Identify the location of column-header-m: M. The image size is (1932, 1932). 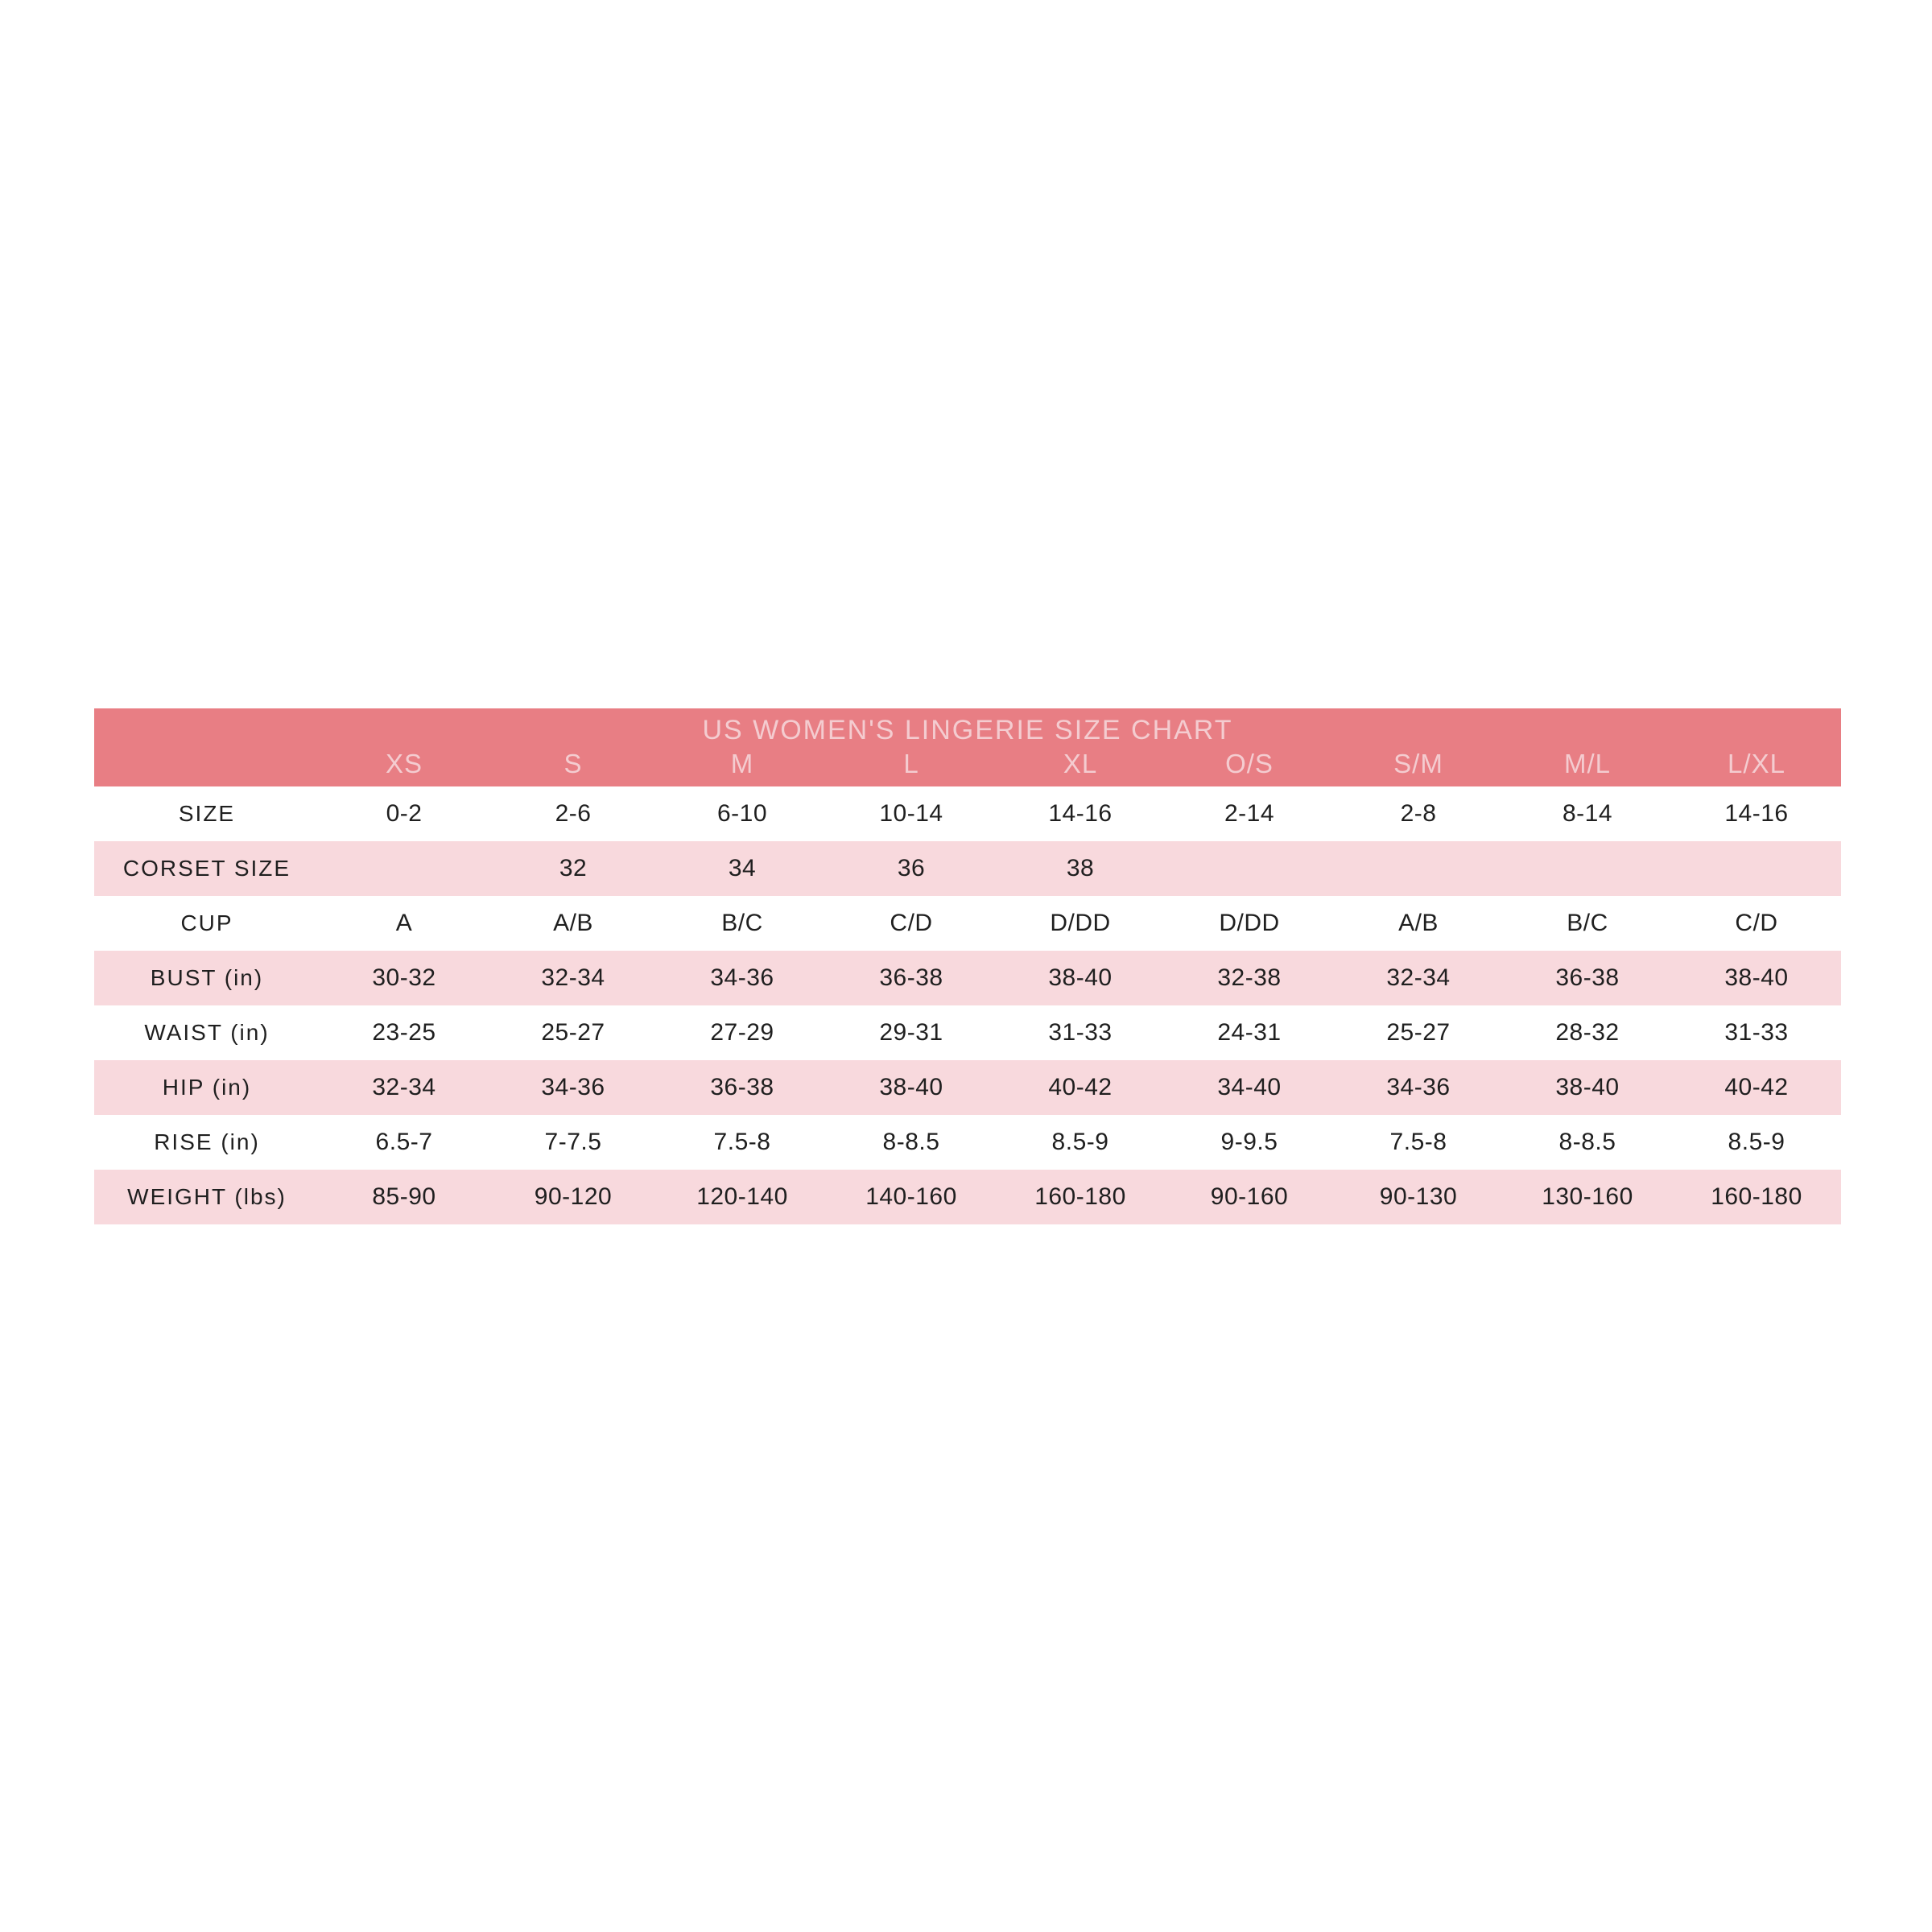
(742, 763).